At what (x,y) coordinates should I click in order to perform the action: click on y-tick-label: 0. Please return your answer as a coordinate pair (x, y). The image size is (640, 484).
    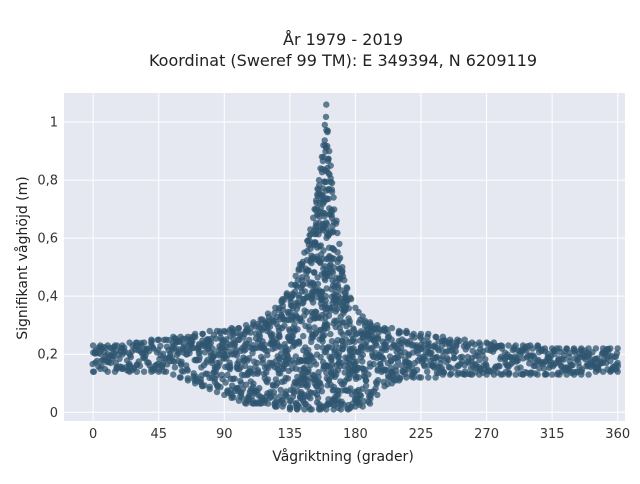
    Looking at the image, I should click on (54, 413).